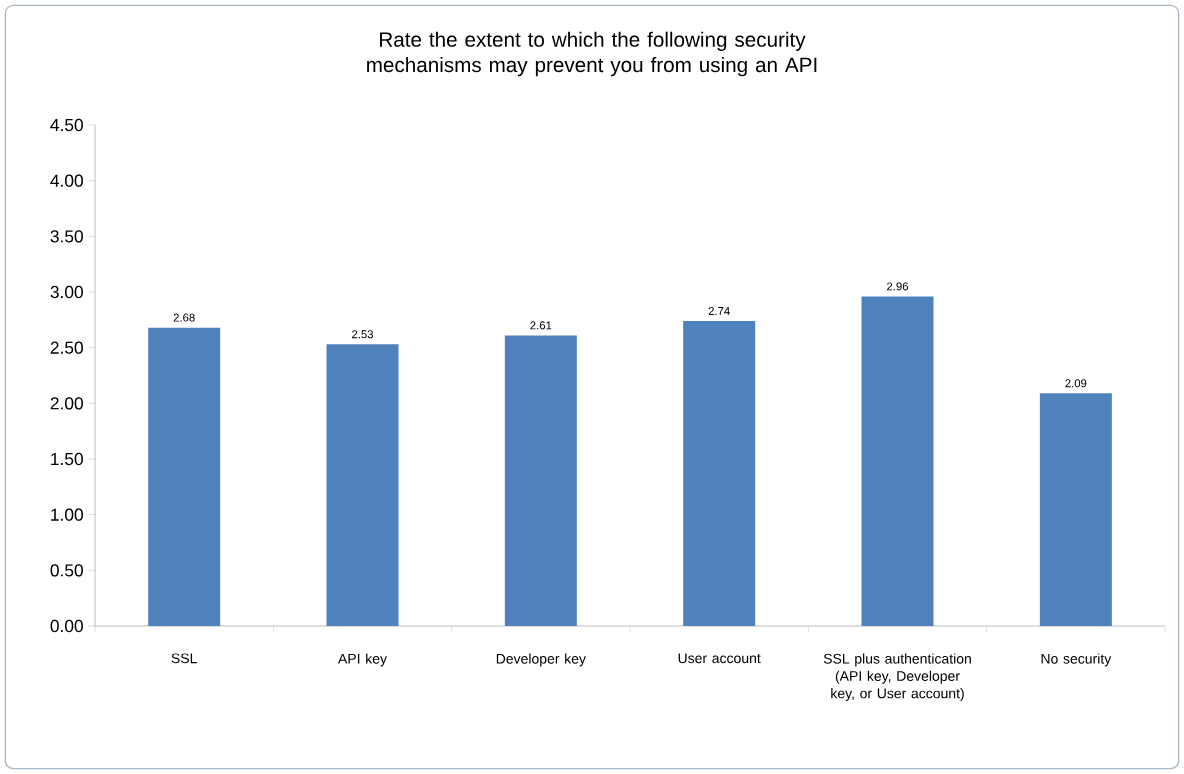  What do you see at coordinates (66, 236) in the screenshot?
I see `y-tick-label: 3.50` at bounding box center [66, 236].